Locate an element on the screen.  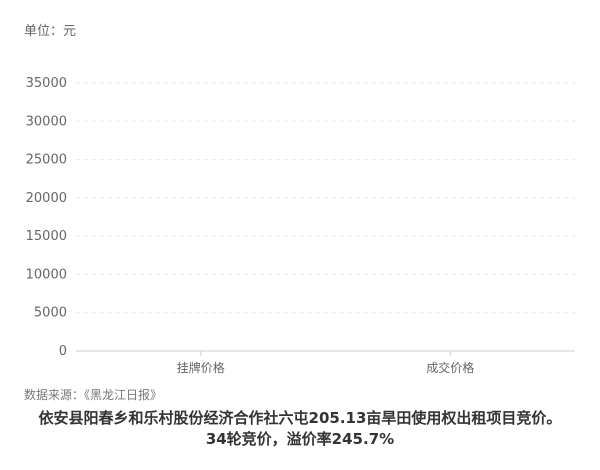
y-tick-label: 10000 is located at coordinates (46, 274).